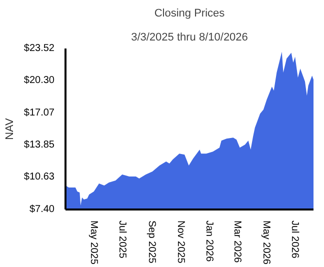 Image resolution: width=324 pixels, height=267 pixels. Describe the element at coordinates (180, 242) in the screenshot. I see `x-tick-label: Nov 2025` at that location.